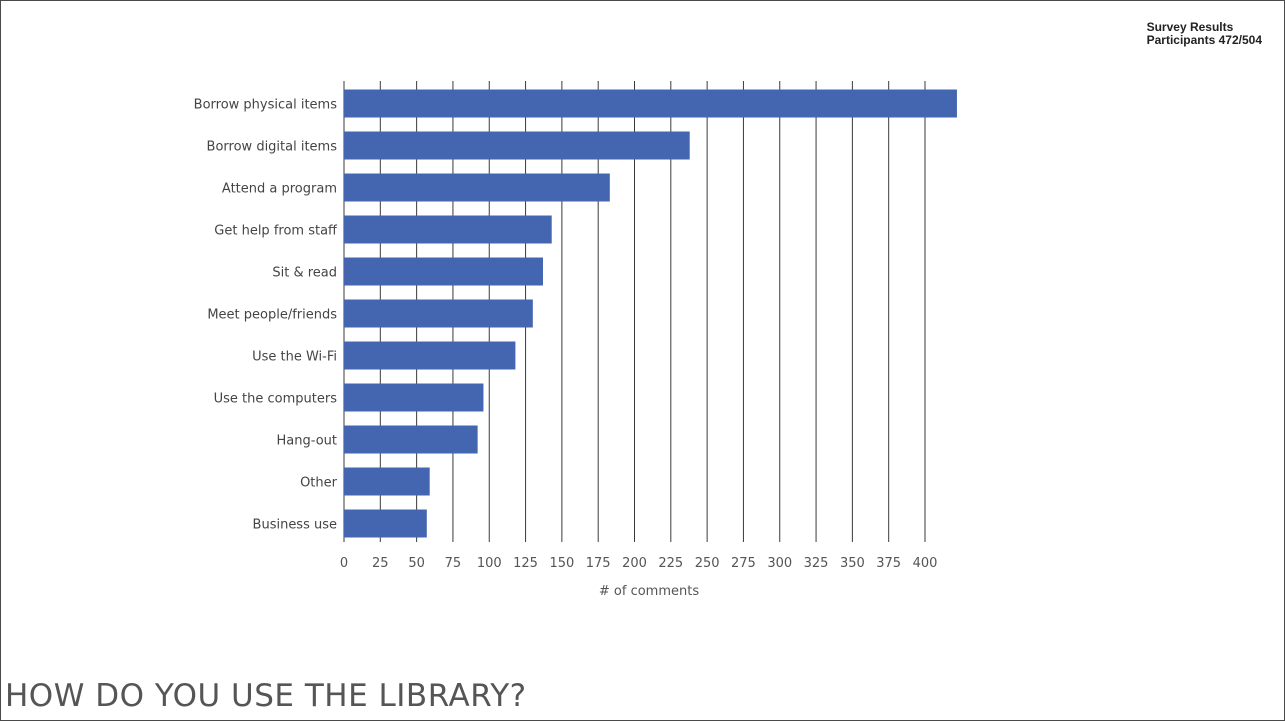  What do you see at coordinates (295, 525) in the screenshot?
I see `category-label: Business use` at bounding box center [295, 525].